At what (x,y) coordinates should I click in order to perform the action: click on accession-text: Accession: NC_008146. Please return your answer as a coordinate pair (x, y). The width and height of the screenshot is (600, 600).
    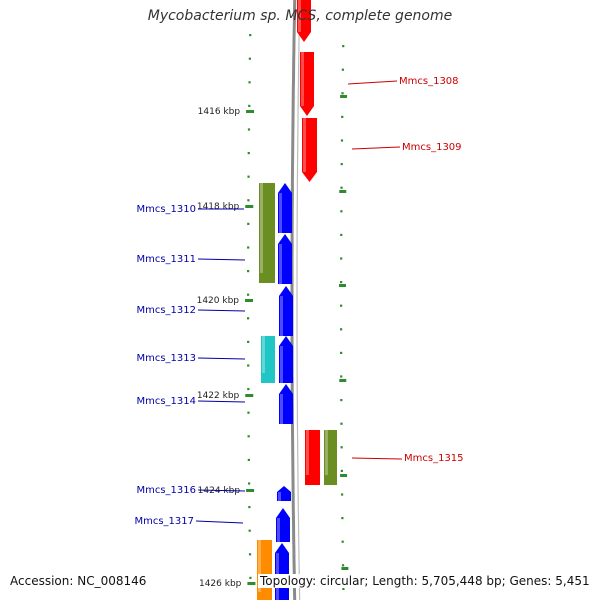
    Looking at the image, I should click on (78, 581).